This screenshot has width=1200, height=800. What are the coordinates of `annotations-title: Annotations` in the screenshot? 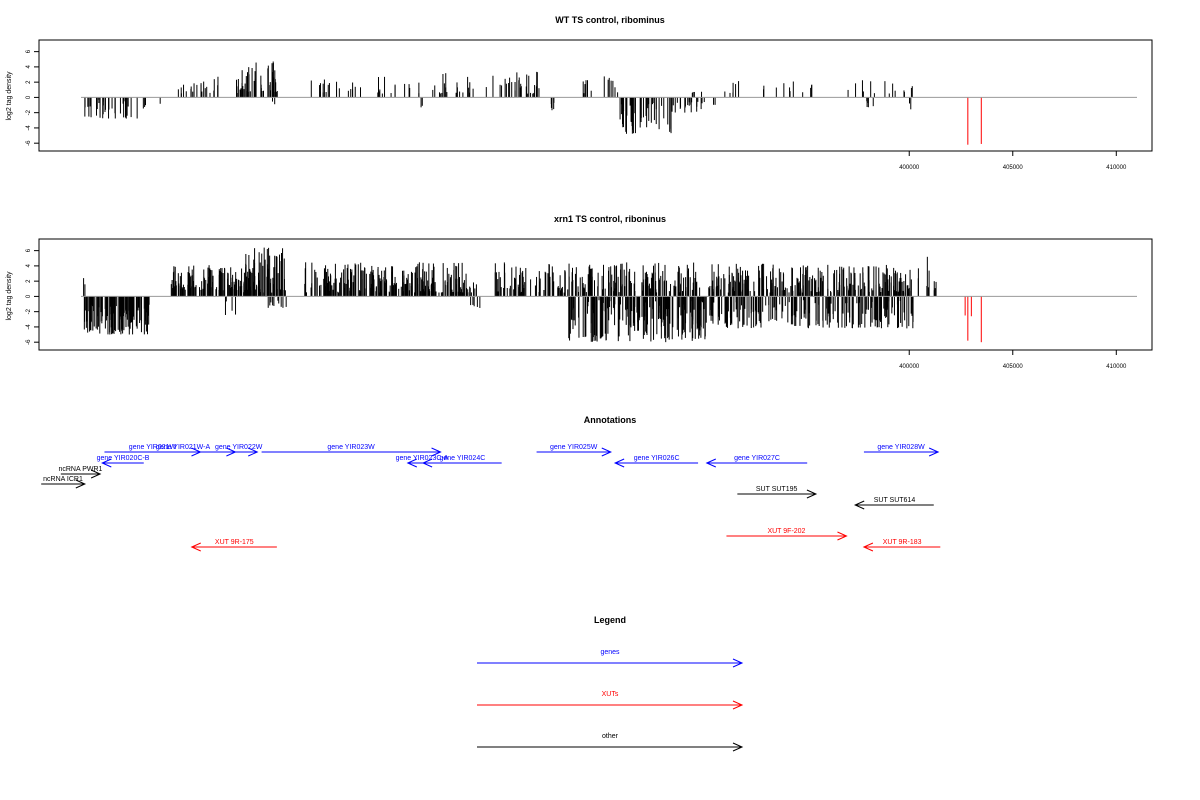 It's located at (610, 420).